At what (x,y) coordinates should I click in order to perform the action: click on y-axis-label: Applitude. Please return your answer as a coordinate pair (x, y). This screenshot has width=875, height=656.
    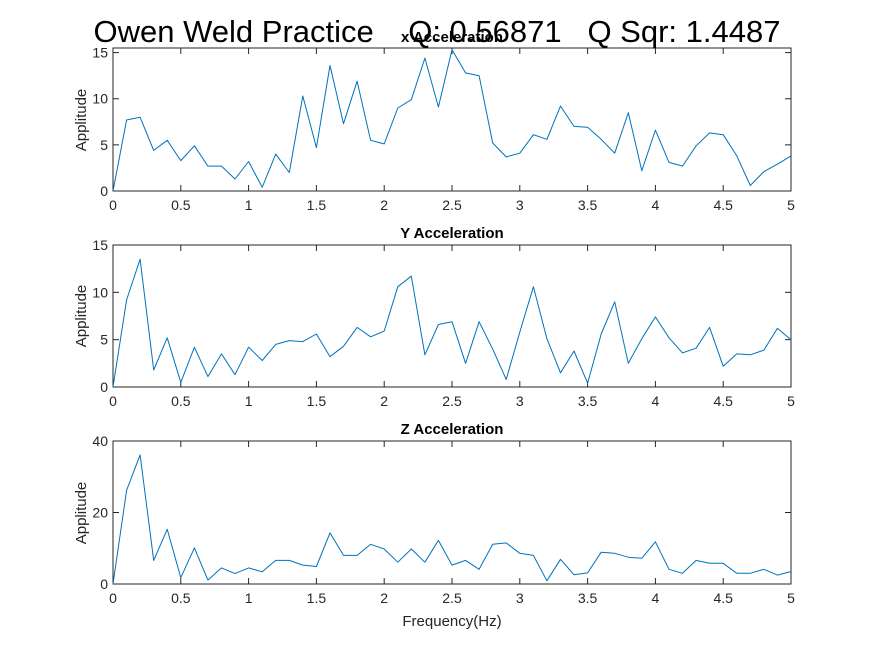
    Looking at the image, I should click on (81, 513).